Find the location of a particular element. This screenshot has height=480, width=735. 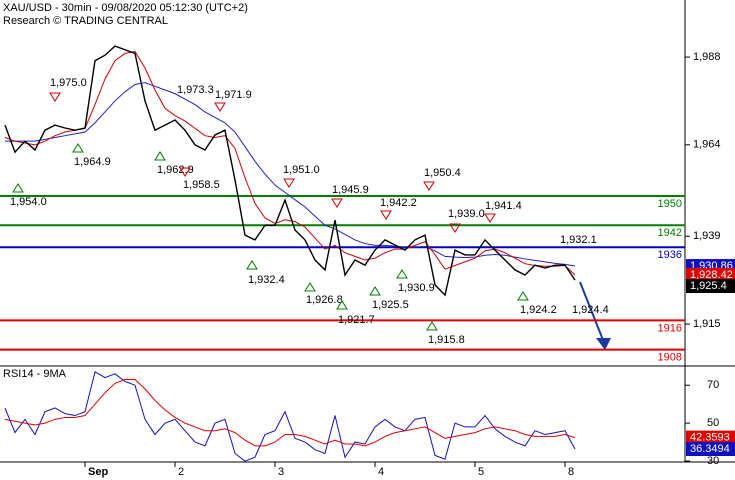

level-label: 1936 is located at coordinates (670, 255).